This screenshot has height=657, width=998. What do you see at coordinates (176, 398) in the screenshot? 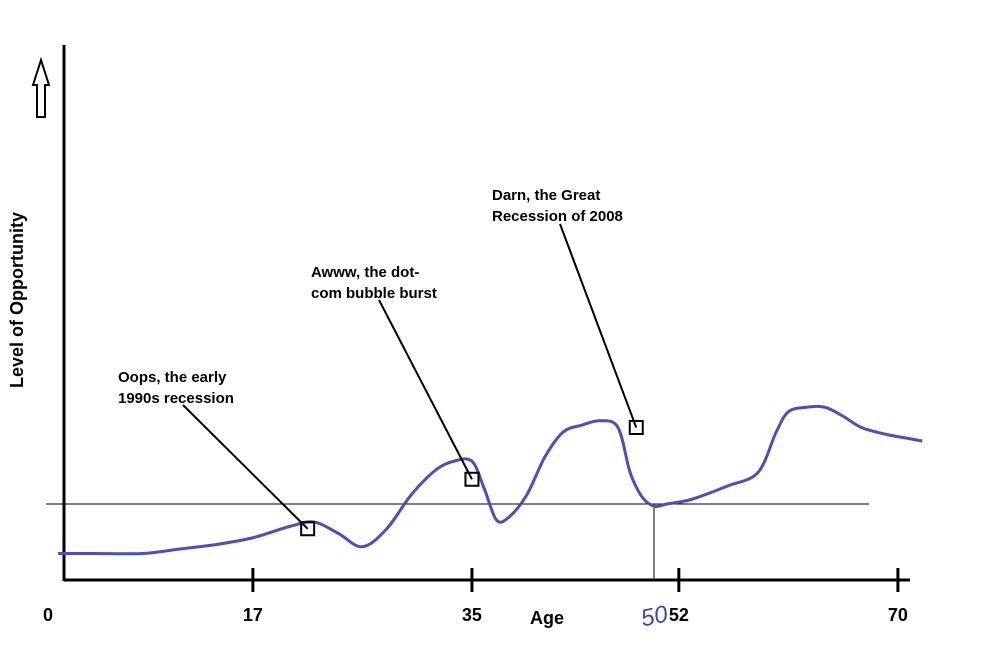
I see `annotation-text: 1990s recession` at bounding box center [176, 398].